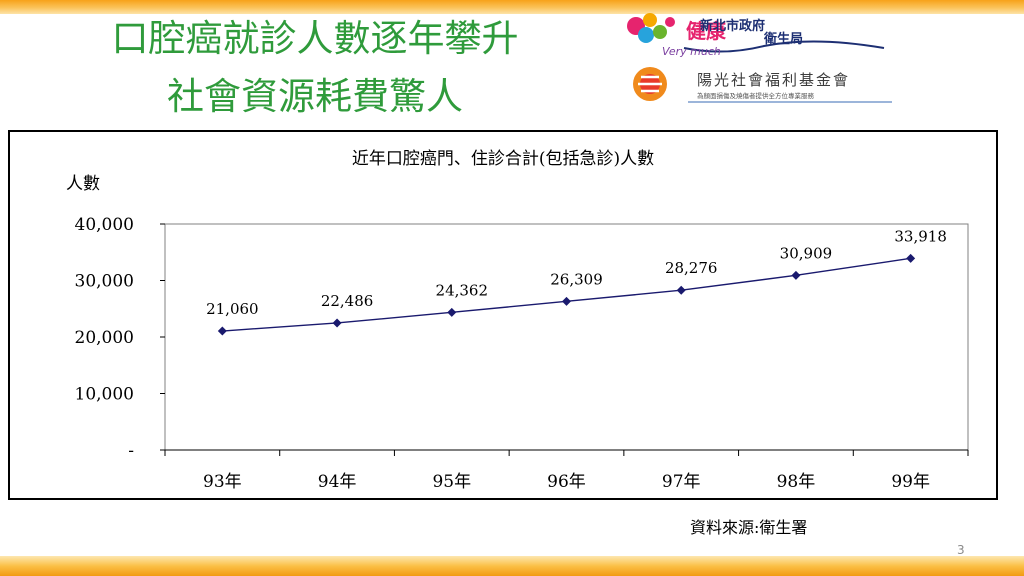  Describe the element at coordinates (566, 482) in the screenshot. I see `x-tick-label: 96年` at that location.